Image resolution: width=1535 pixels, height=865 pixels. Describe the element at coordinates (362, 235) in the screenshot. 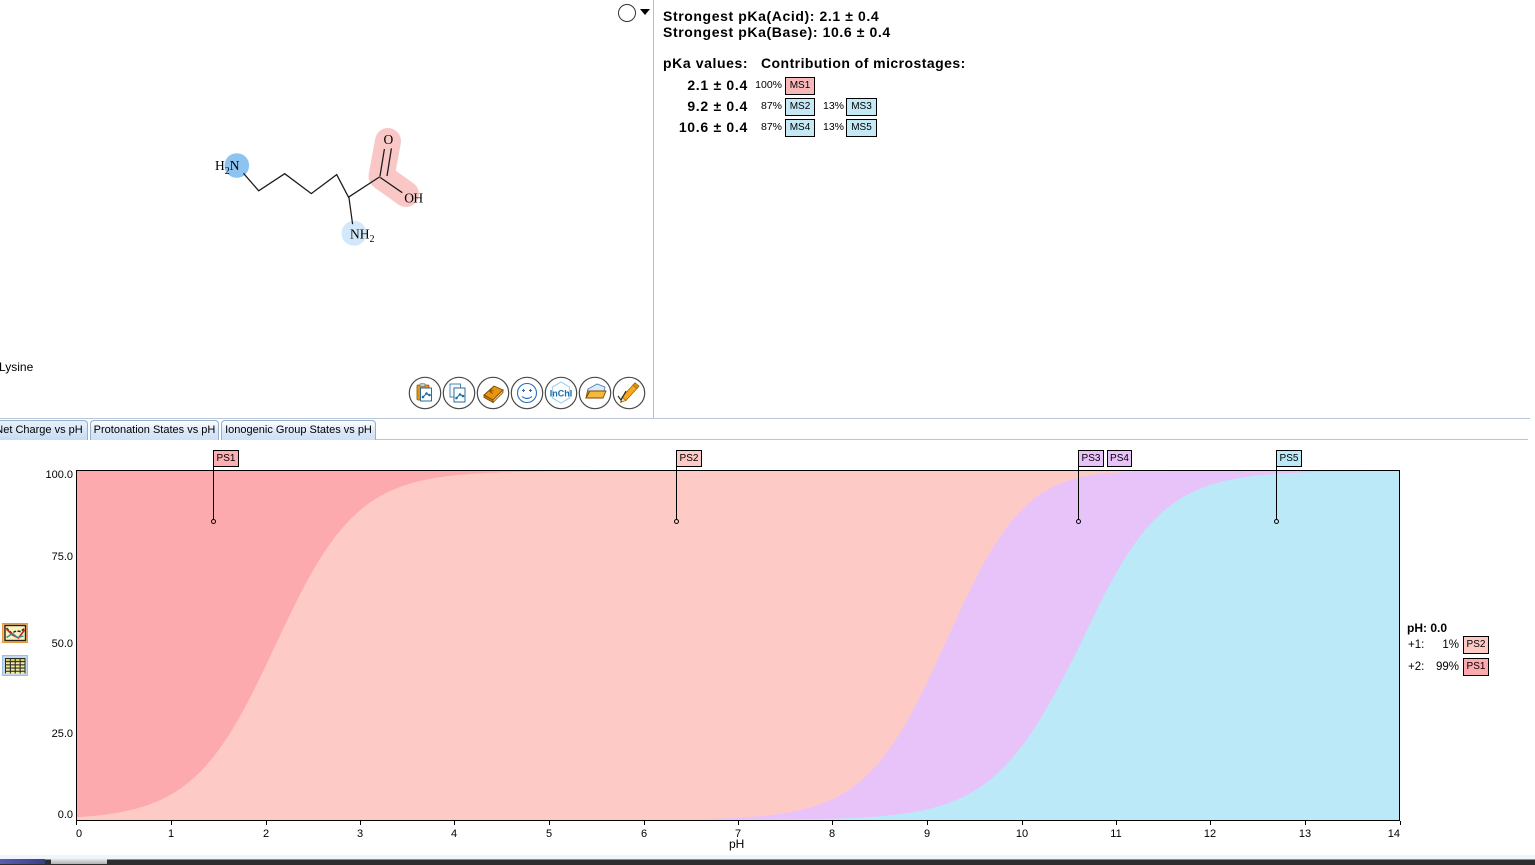

I see `svg-text: NH2` at that location.